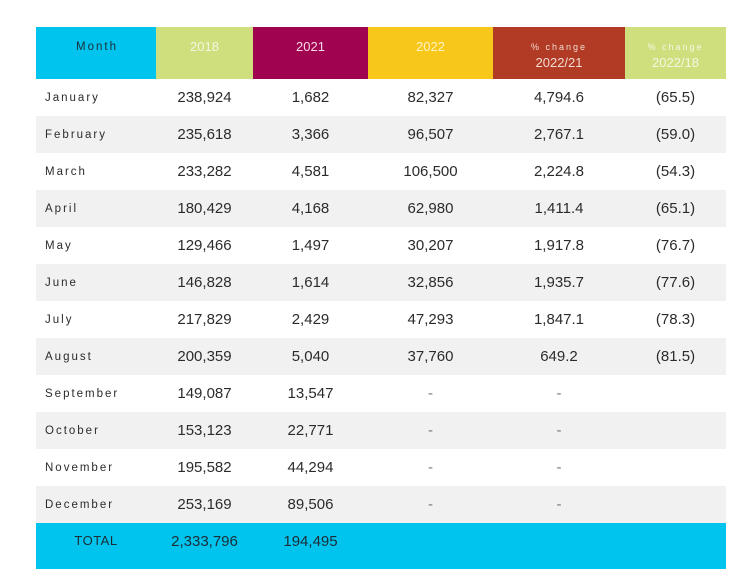 The image size is (750, 577). I want to click on row-2022: 62,980, so click(430, 208).